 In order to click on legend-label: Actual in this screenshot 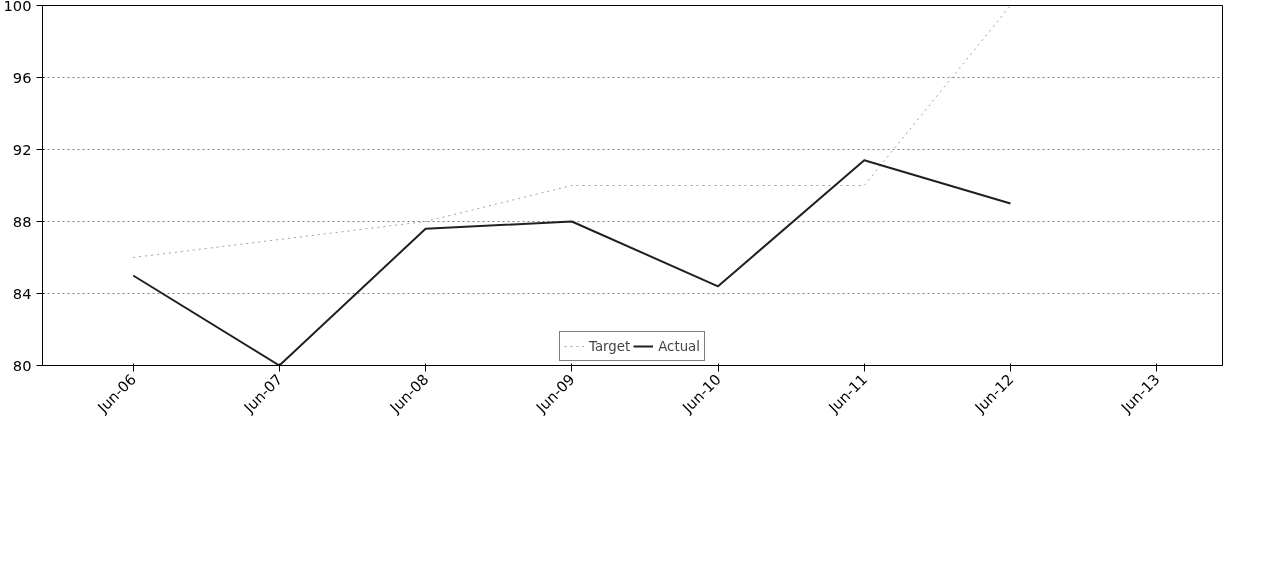, I will do `click(679, 346)`.